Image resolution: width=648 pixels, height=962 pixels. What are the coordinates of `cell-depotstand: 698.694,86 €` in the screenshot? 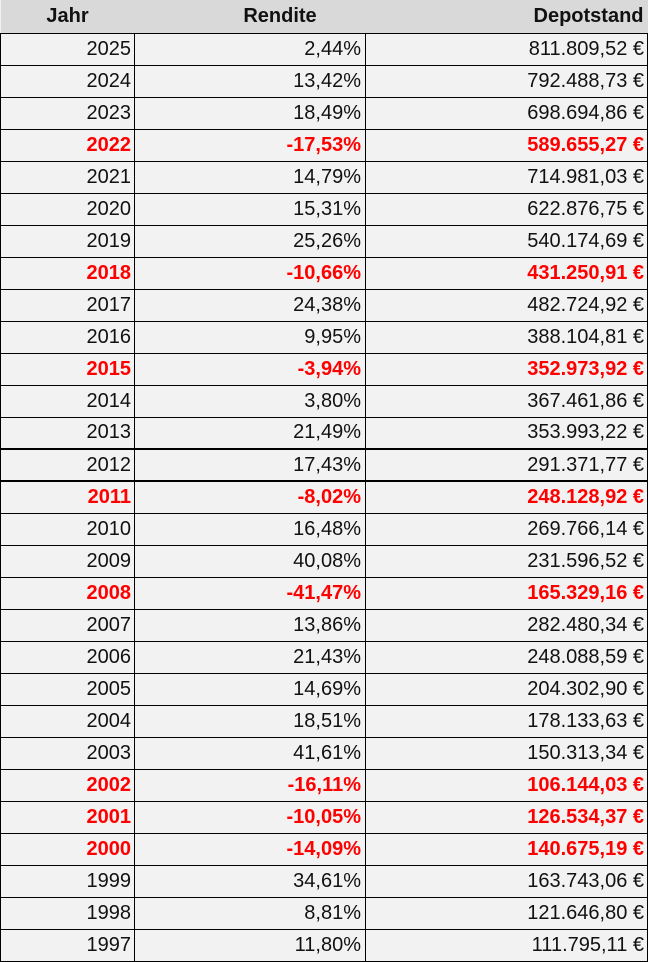 It's located at (506, 113).